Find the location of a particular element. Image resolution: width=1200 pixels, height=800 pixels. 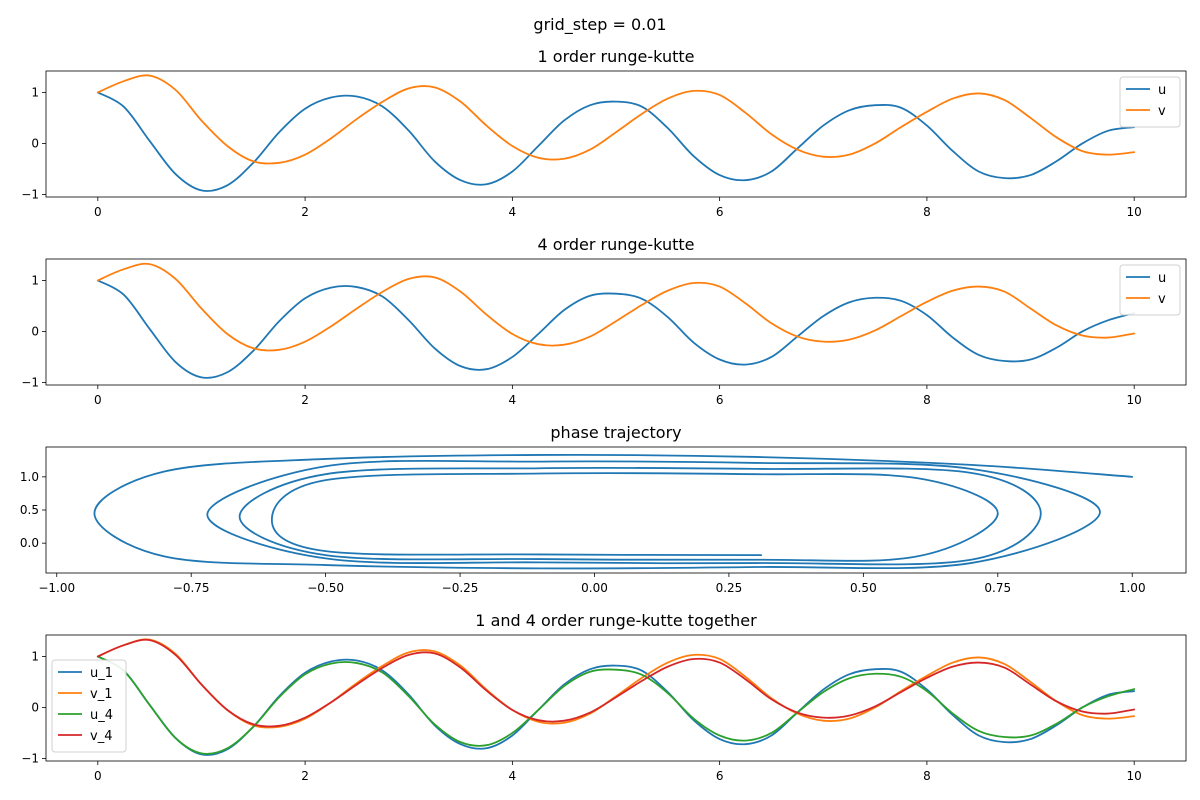

y-tick-label: 0.5 is located at coordinates (29, 510).